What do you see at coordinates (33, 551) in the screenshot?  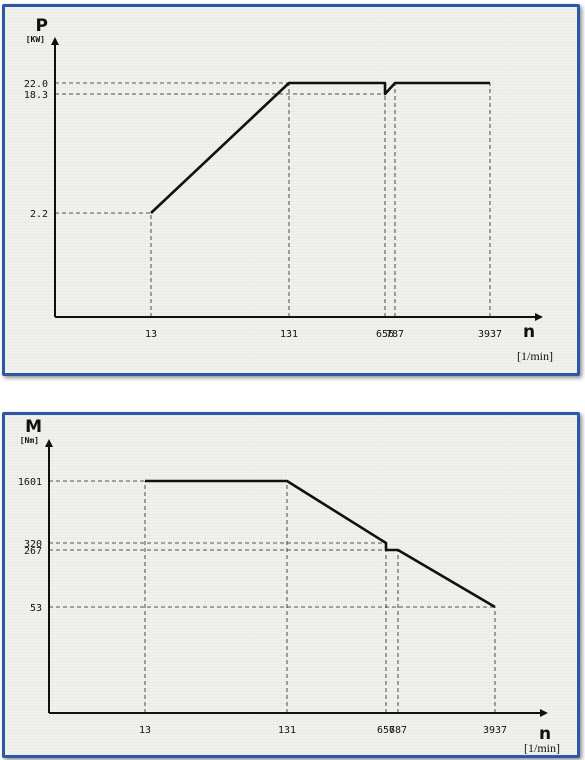 I see `y-tick-label-267: 267` at bounding box center [33, 551].